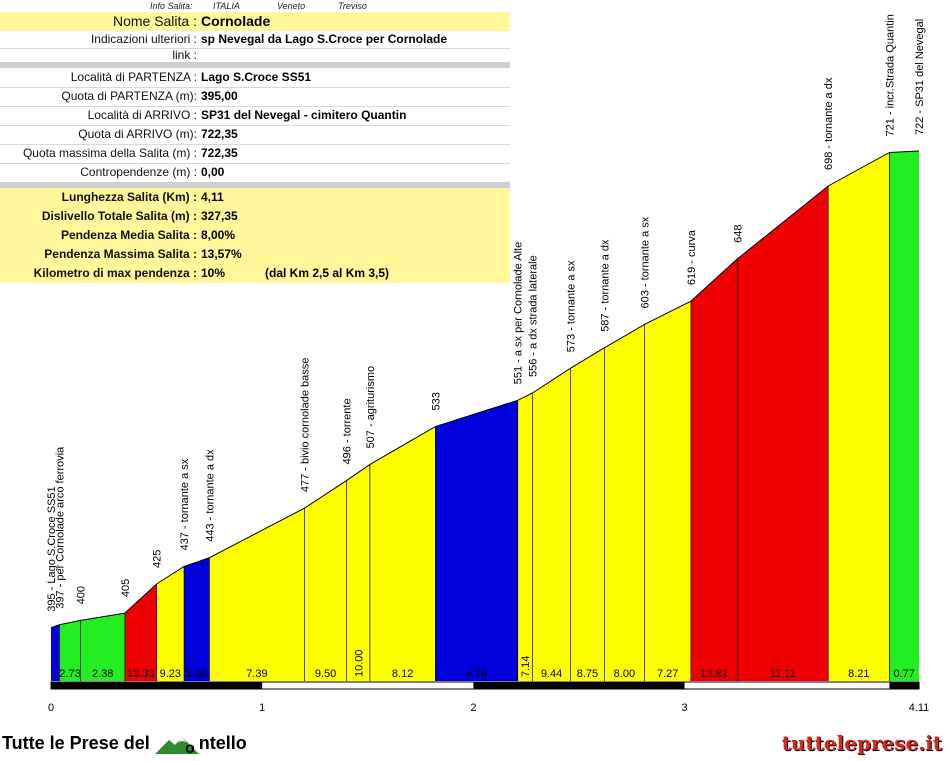 The image size is (950, 761). Describe the element at coordinates (861, 743) in the screenshot. I see `site-url: tutteleprese.it` at that location.